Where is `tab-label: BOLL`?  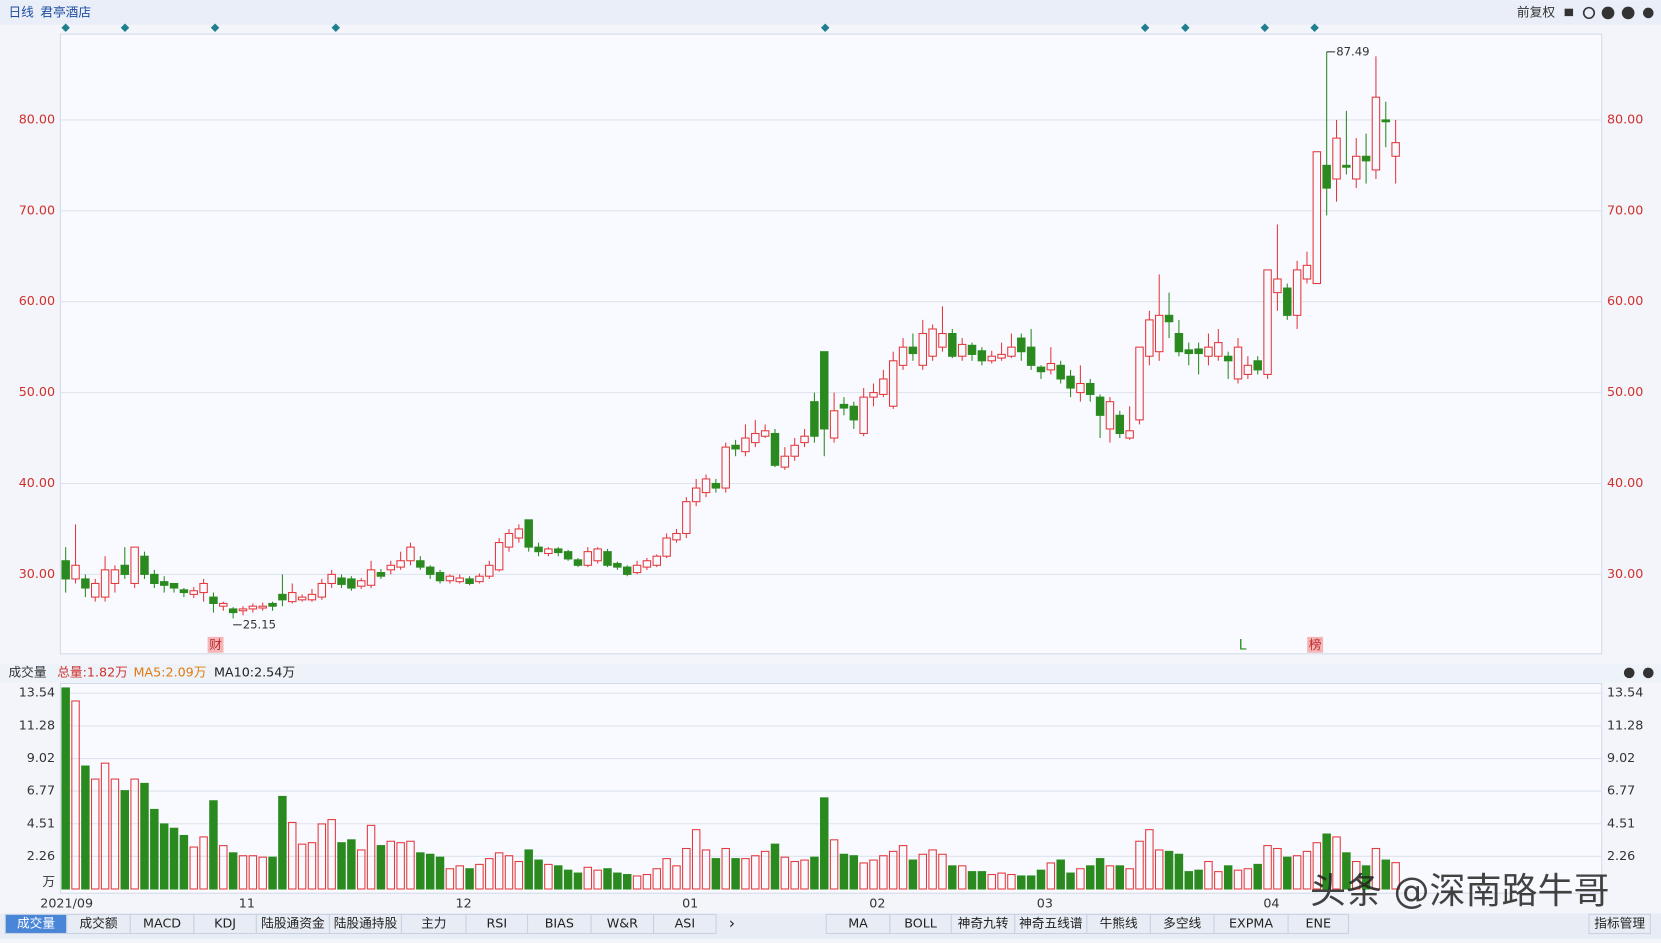
tab-label: BOLL is located at coordinates (921, 922).